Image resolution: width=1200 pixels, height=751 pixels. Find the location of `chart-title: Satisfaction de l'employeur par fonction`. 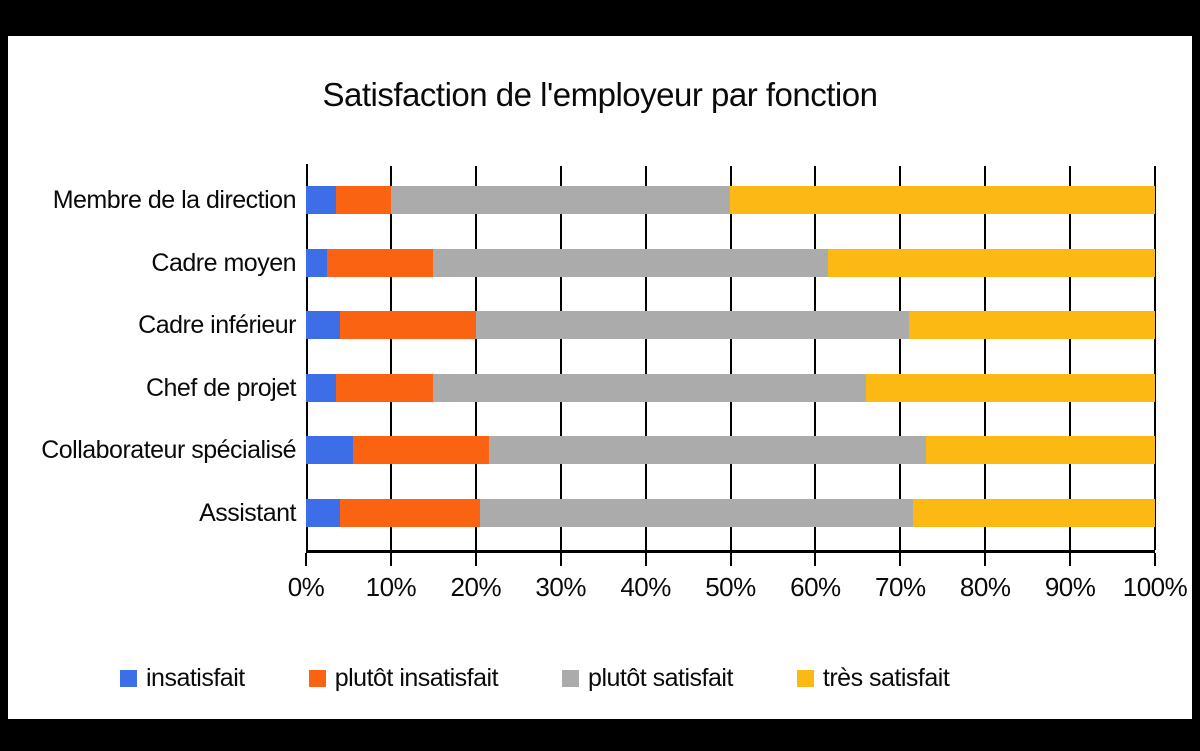

chart-title: Satisfaction de l'employeur par fonction is located at coordinates (600, 94).